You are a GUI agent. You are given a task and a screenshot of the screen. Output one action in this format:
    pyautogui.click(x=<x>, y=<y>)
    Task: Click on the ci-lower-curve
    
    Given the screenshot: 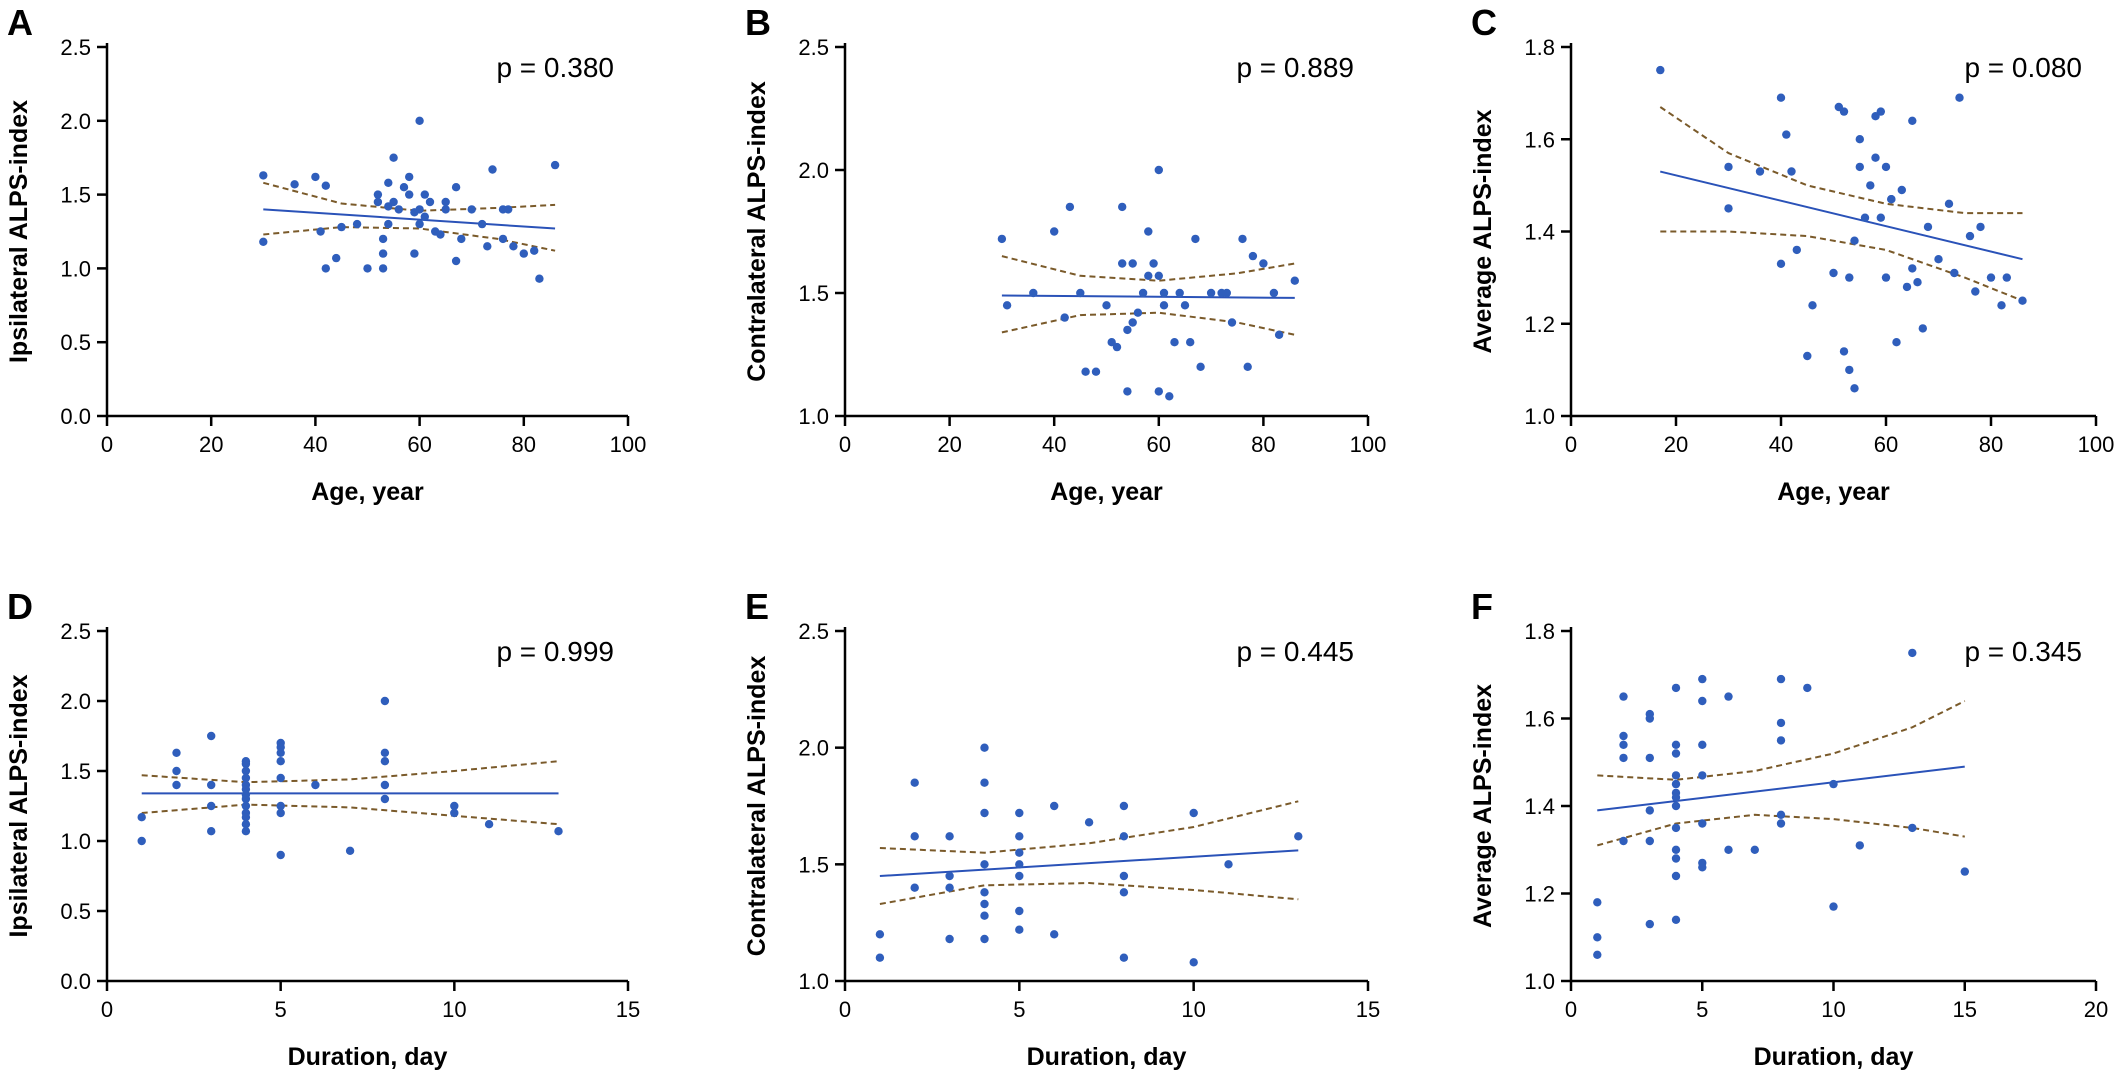 What is the action you would take?
    pyautogui.click(x=1841, y=266)
    